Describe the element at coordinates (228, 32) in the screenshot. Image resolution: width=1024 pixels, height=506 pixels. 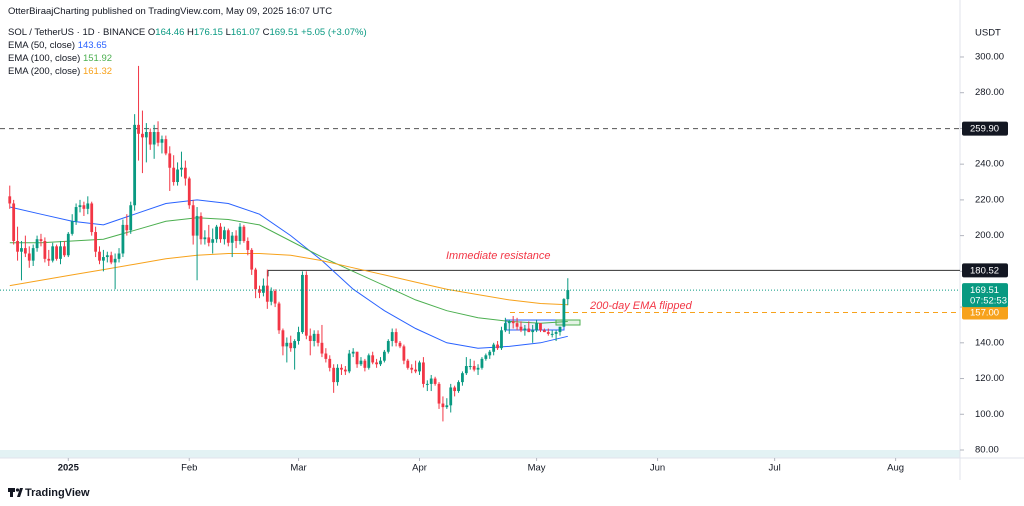
I see `ohlc-letter: L` at that location.